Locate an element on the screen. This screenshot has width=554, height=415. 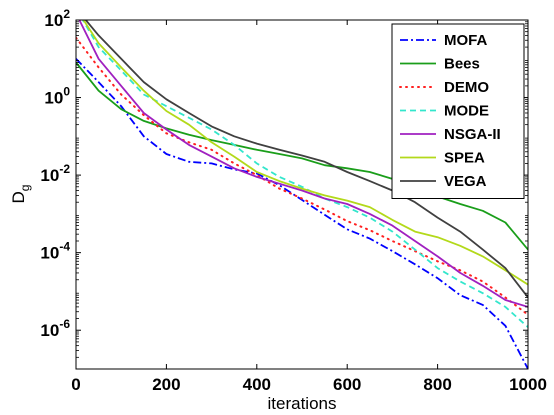
y-axis-title-main: D is located at coordinates (18, 197).